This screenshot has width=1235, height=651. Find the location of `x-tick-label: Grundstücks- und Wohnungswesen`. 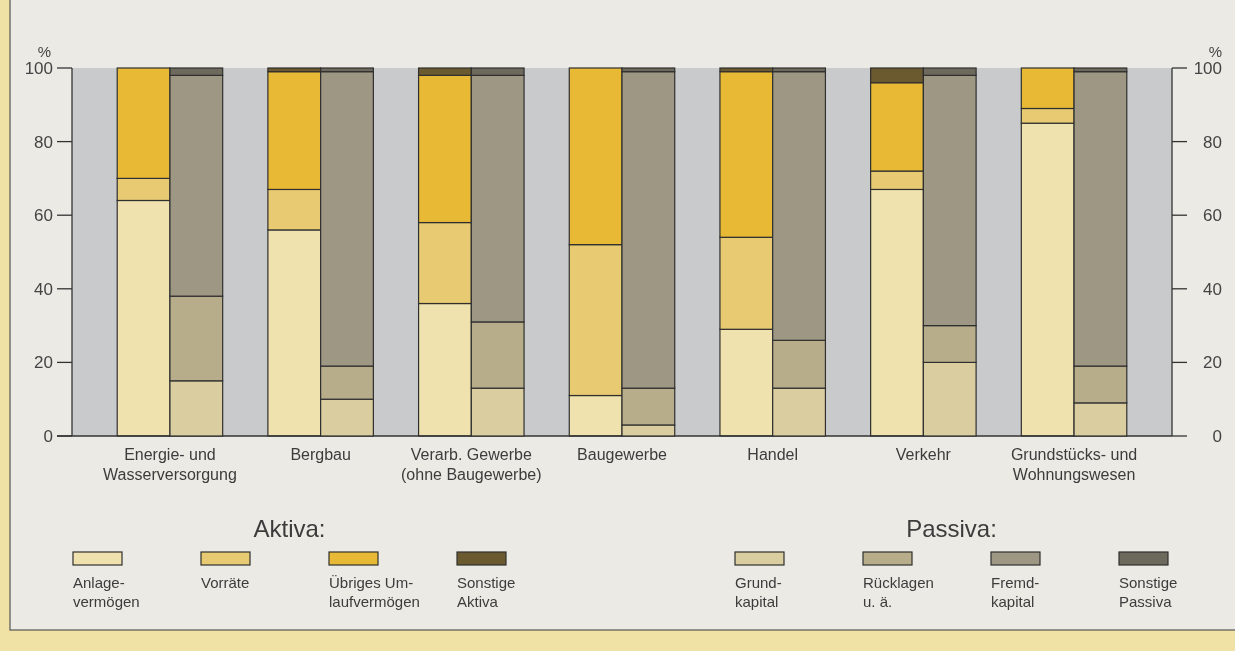

x-tick-label: Grundstücks- und Wohnungswesen is located at coordinates (1074, 464).